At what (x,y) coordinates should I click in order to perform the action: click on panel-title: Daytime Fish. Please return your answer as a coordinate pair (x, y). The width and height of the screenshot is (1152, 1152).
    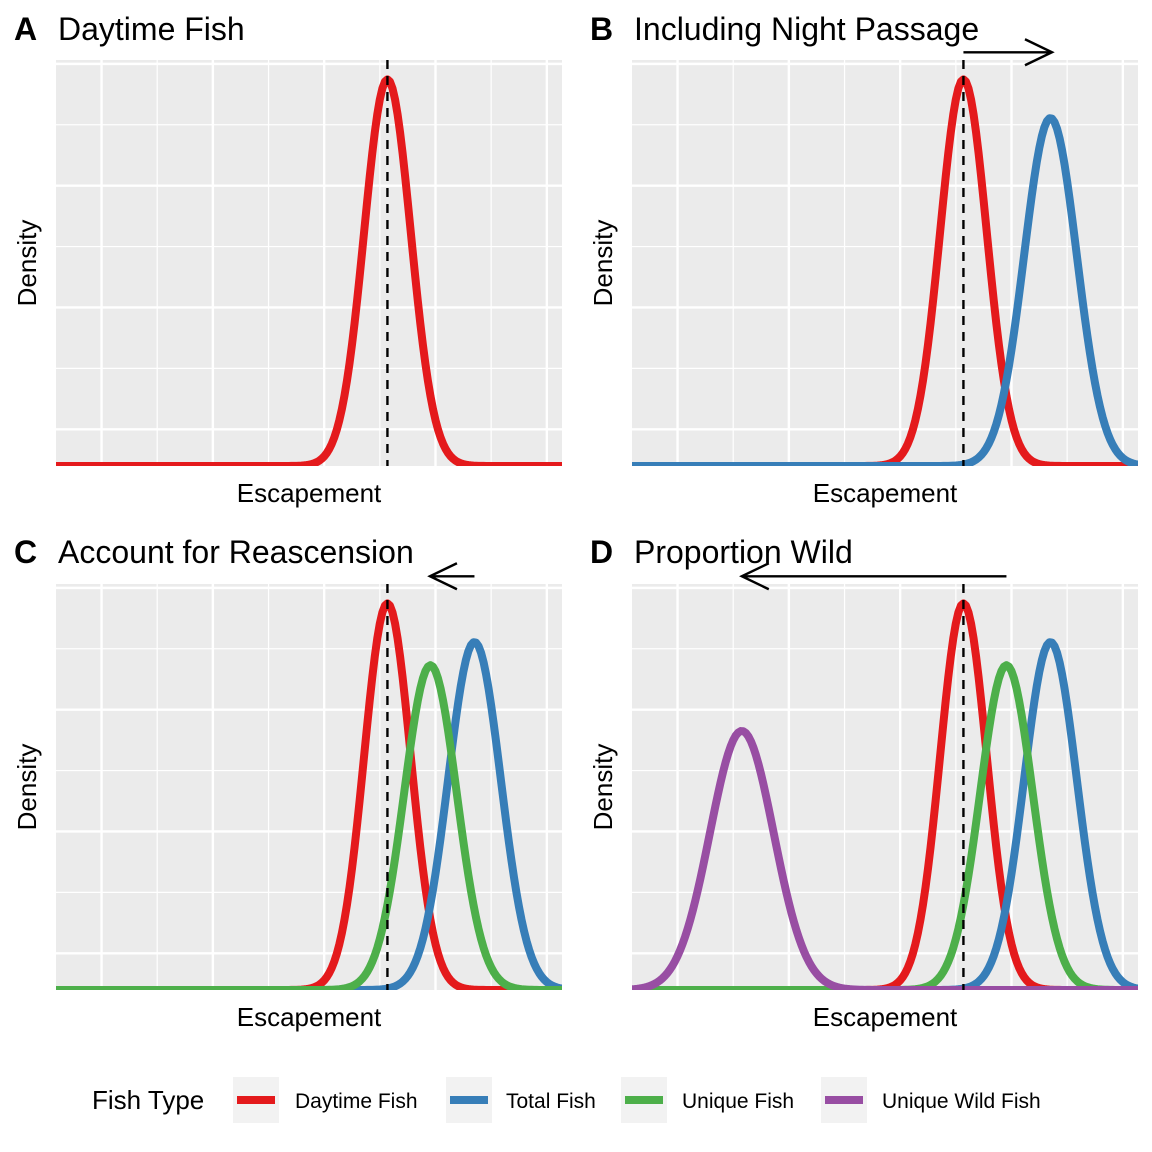
    Looking at the image, I should click on (151, 29).